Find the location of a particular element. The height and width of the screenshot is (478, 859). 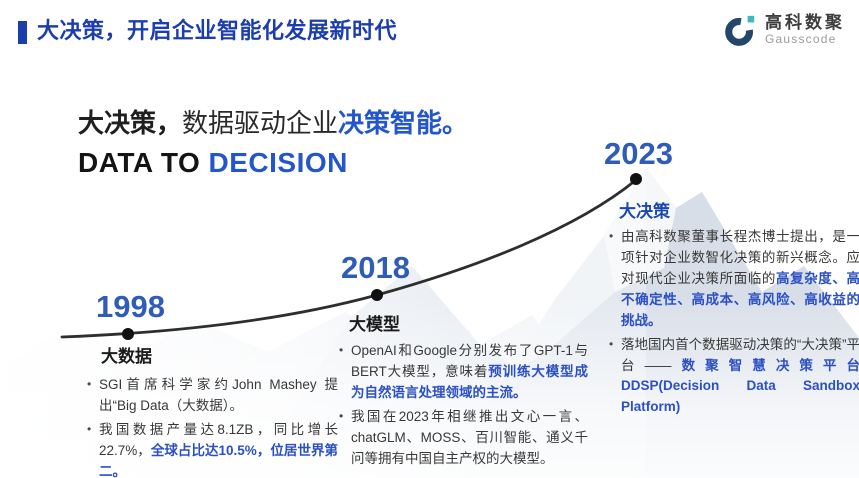

logo-name-en: Gausscode is located at coordinates (801, 38).